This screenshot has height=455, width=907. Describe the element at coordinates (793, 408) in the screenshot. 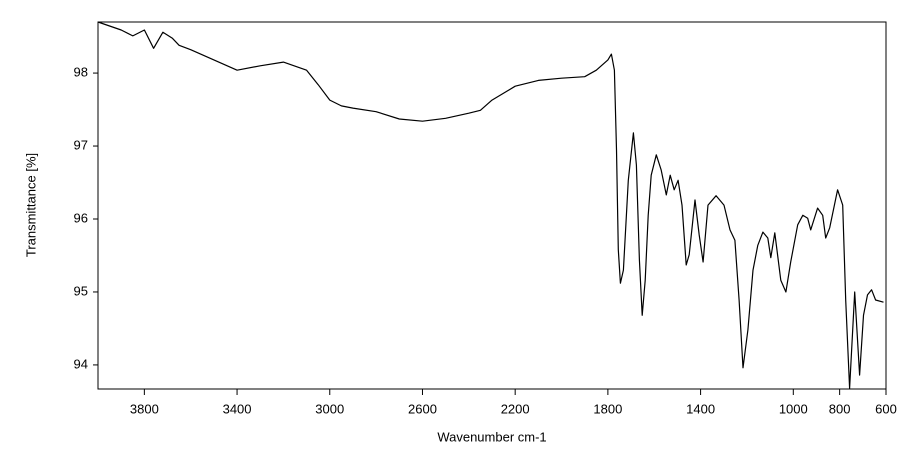

I see `x-tick-label: 1000` at that location.